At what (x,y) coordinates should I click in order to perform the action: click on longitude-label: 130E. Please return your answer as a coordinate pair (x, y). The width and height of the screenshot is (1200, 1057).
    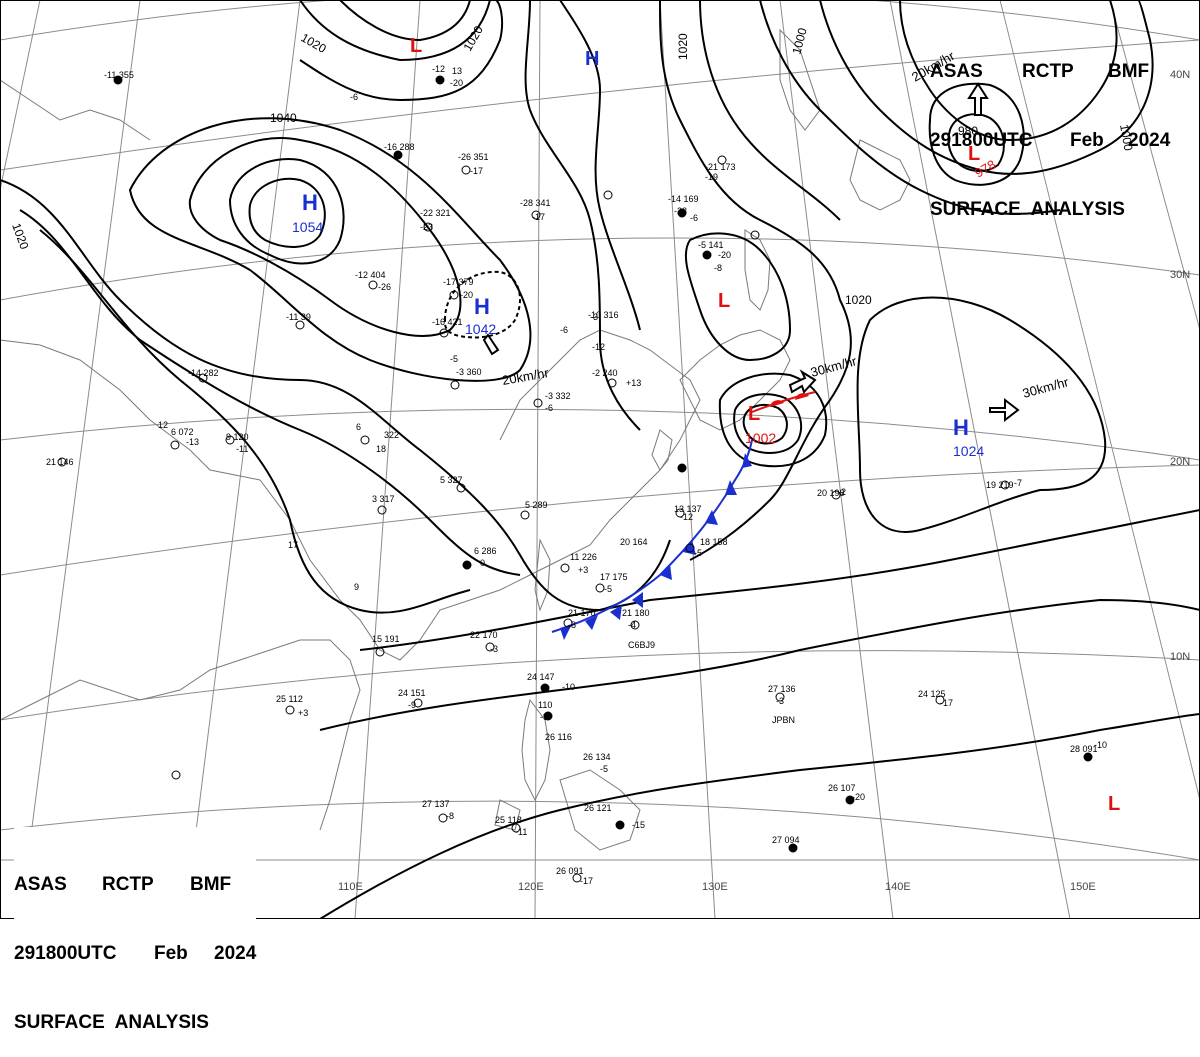
    Looking at the image, I should click on (715, 887).